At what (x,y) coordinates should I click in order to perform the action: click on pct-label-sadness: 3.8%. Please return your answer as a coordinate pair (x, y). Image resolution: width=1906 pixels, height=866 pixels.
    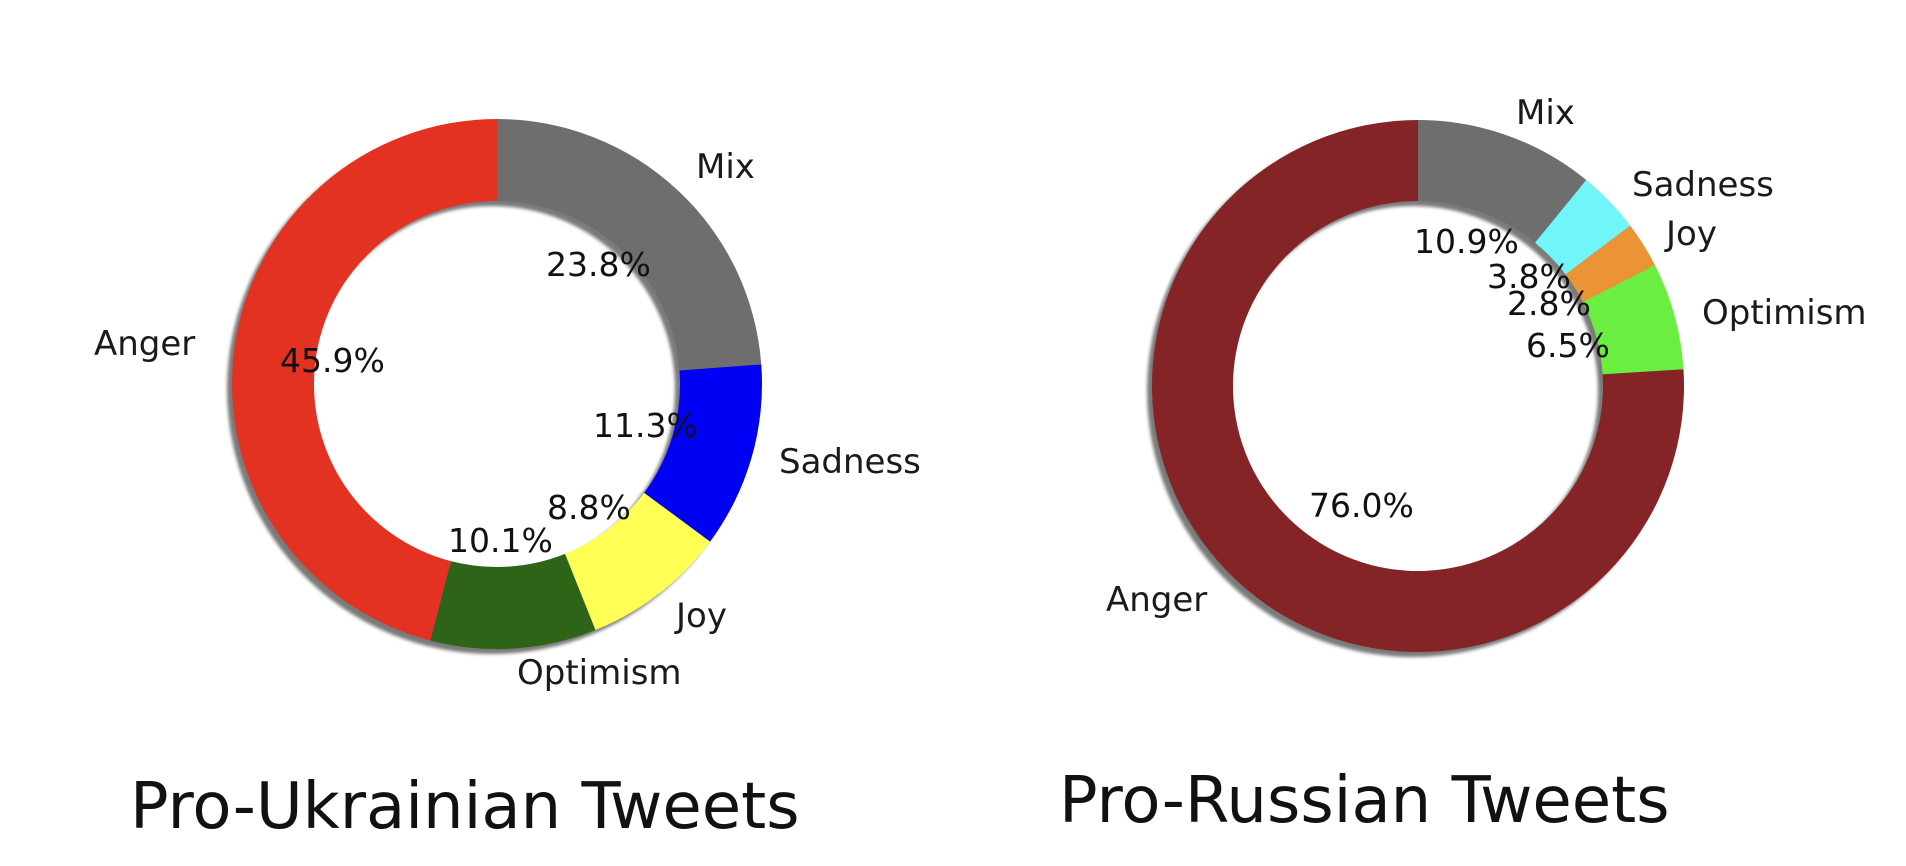
    Looking at the image, I should click on (1529, 276).